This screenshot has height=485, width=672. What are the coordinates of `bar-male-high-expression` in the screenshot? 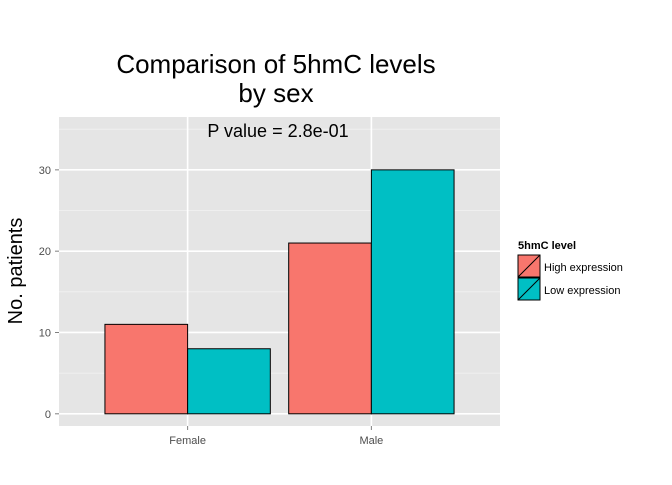 It's located at (330, 328).